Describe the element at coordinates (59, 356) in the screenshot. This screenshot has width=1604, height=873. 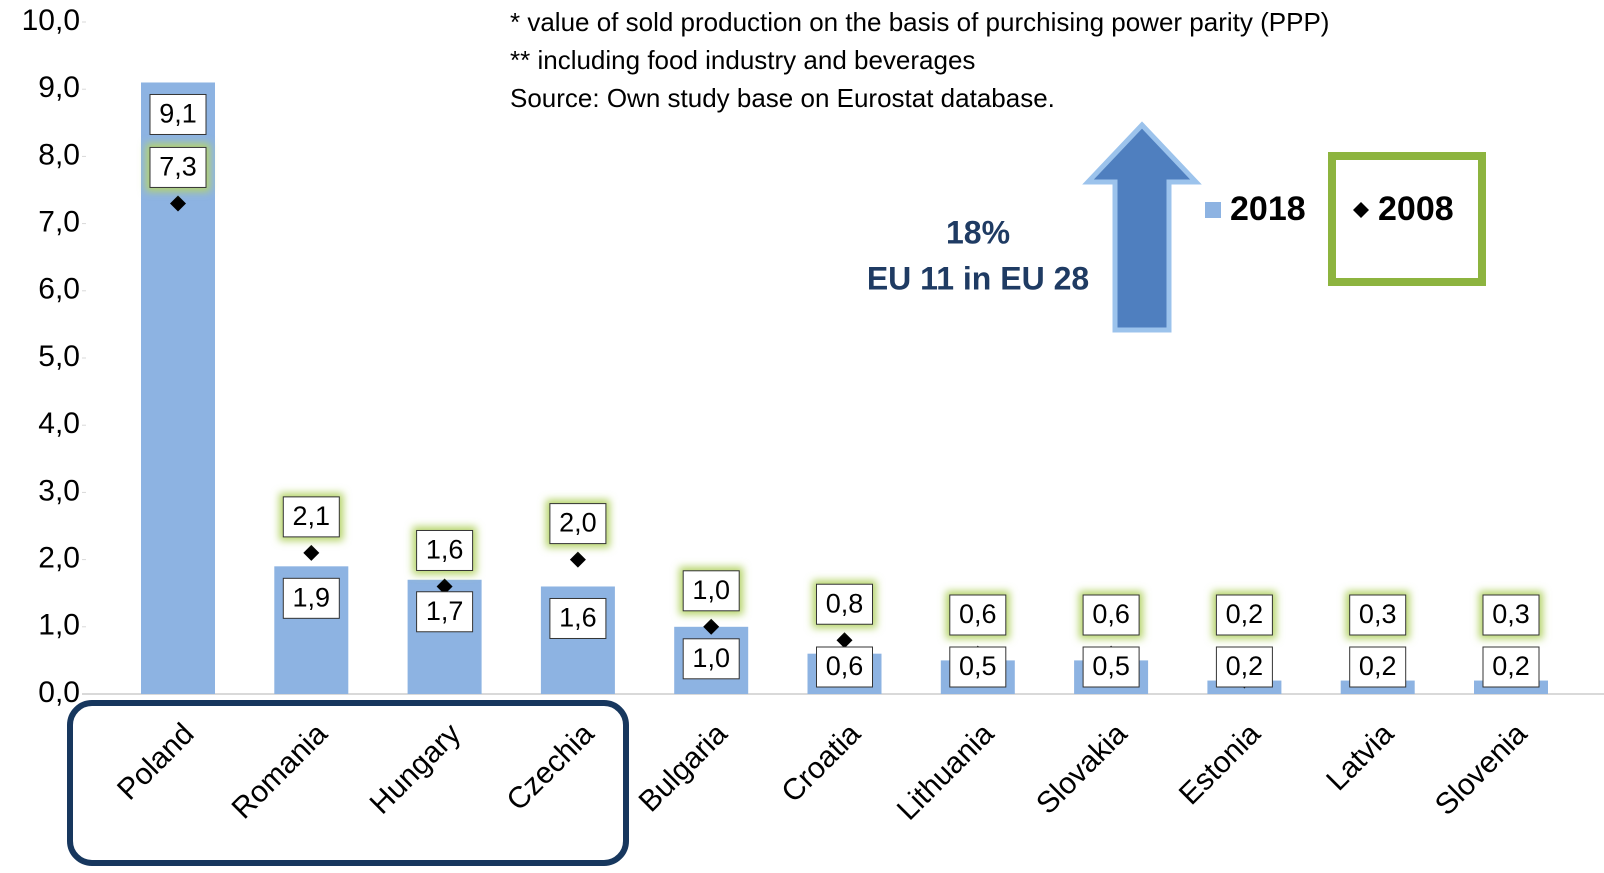
I see `y-tick-label: 5,0` at that location.